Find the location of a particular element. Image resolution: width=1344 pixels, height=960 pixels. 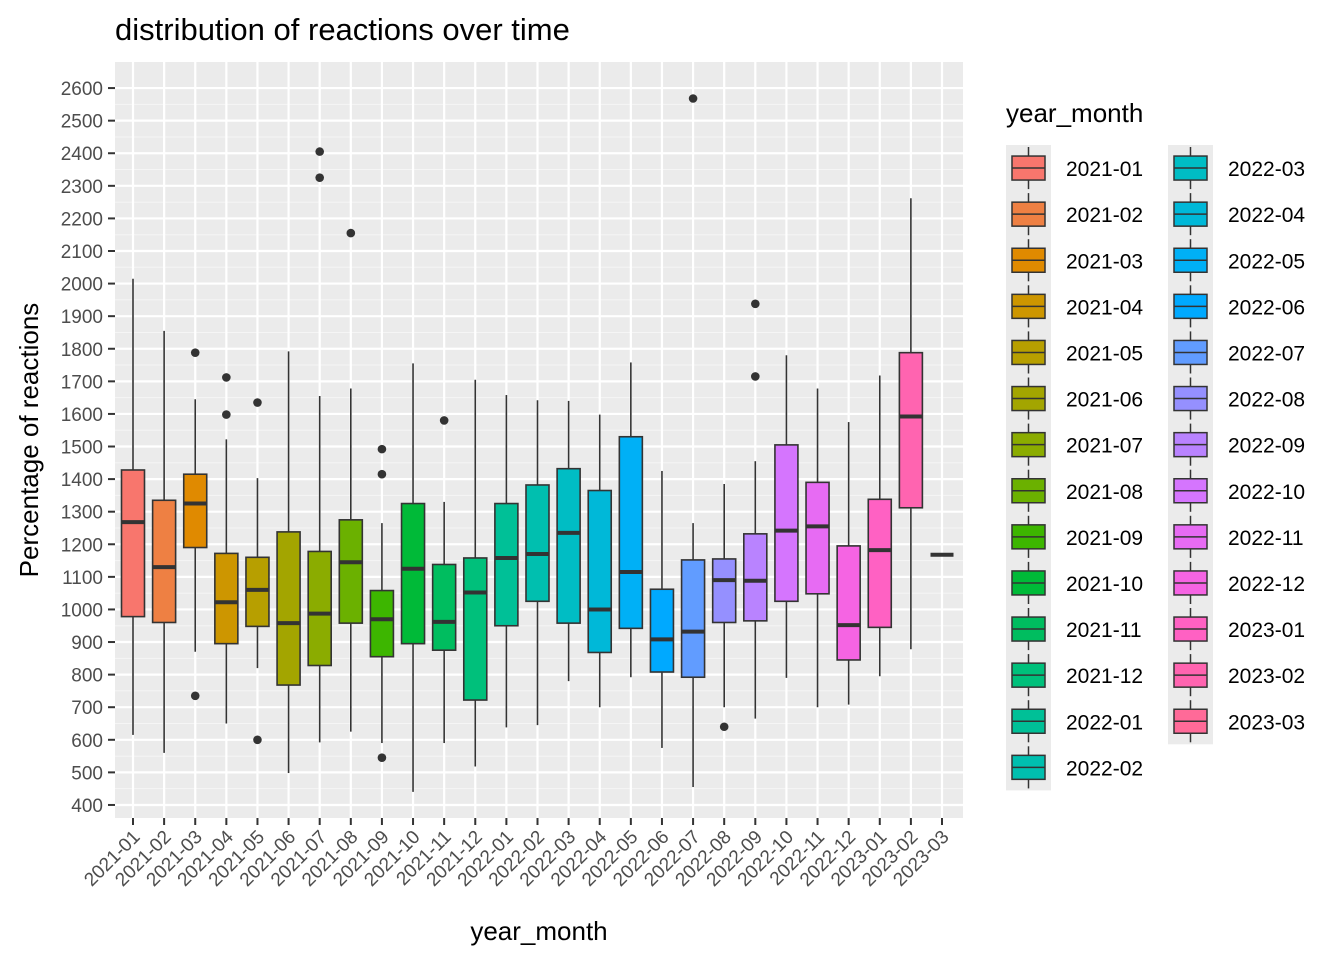

legend-item-2023-02: 2023-02 is located at coordinates (1239, 675).